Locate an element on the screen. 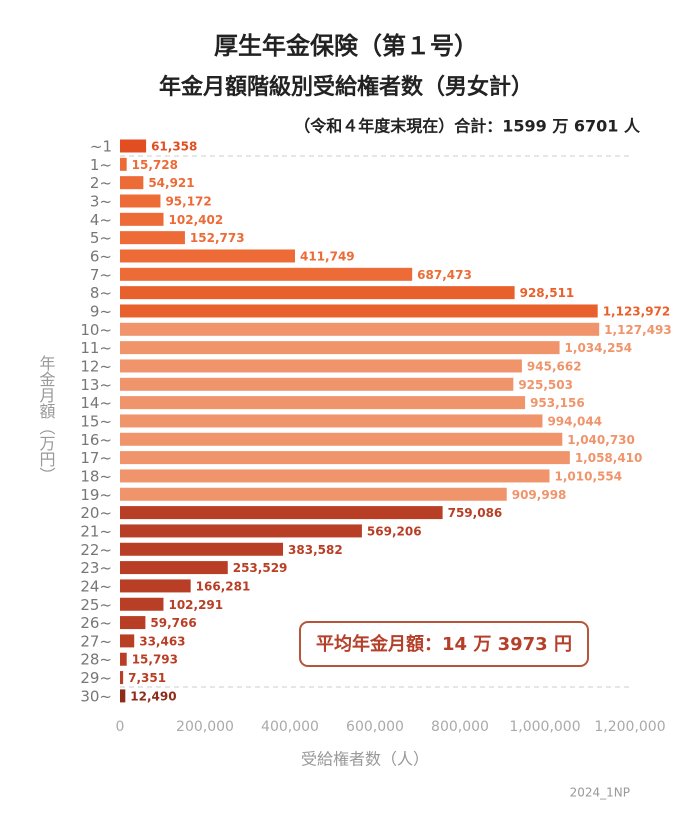 The height and width of the screenshot is (828, 693). y-tick-label: 6~ is located at coordinates (101, 256).